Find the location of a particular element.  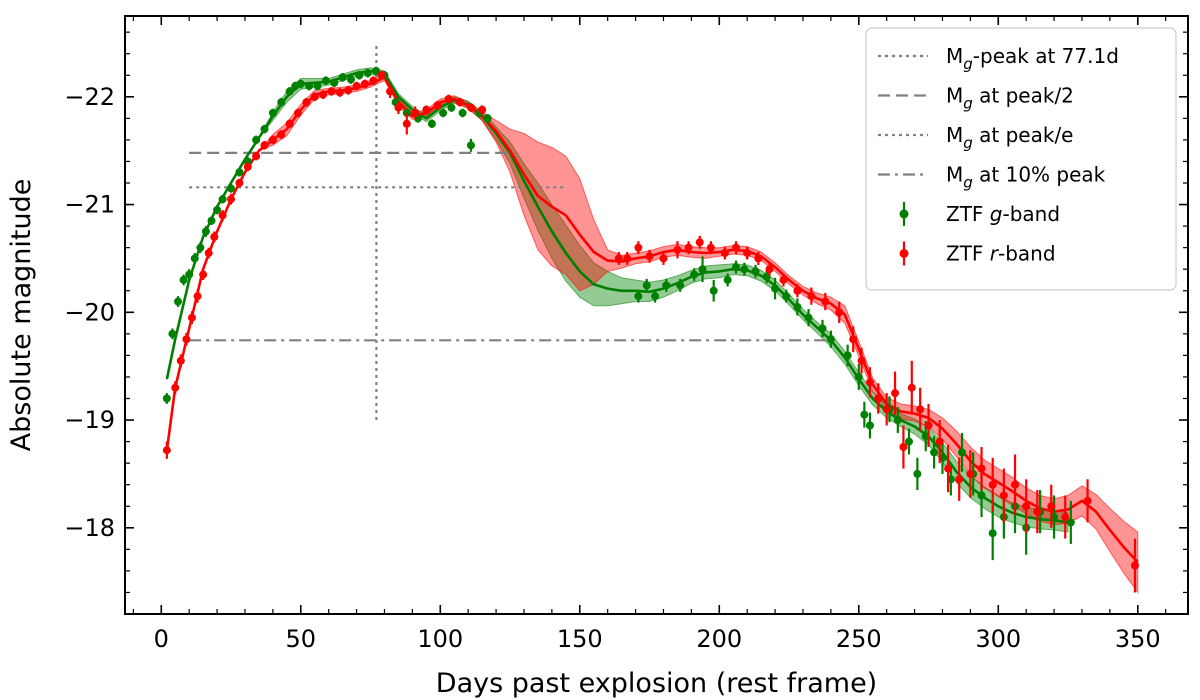

legend-entry: Mg at peak/e is located at coordinates (976, 137).